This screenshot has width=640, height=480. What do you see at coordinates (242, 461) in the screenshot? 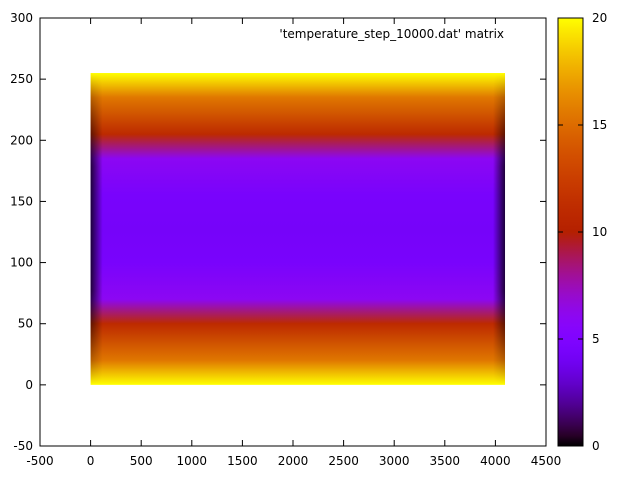
I see `x-tick-label: 1500` at bounding box center [242, 461].